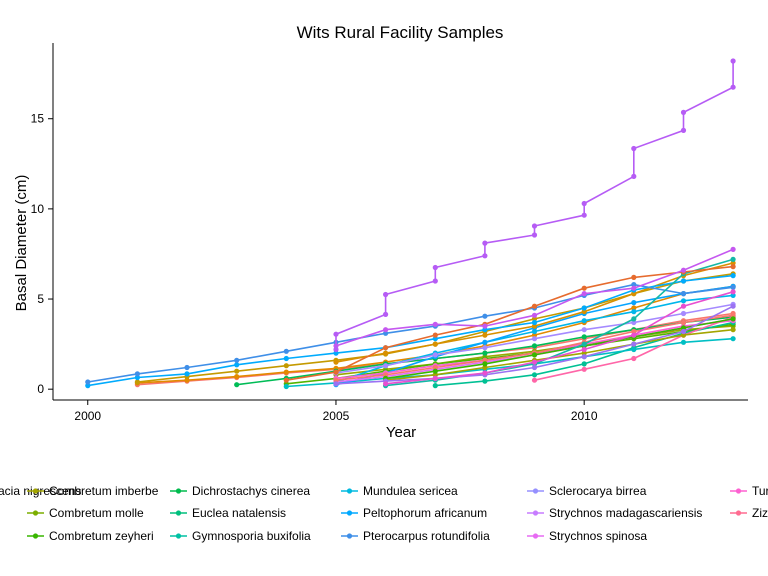  Describe the element at coordinates (251, 491) in the screenshot. I see `legend-label: Dichrostachys cinerea` at that location.